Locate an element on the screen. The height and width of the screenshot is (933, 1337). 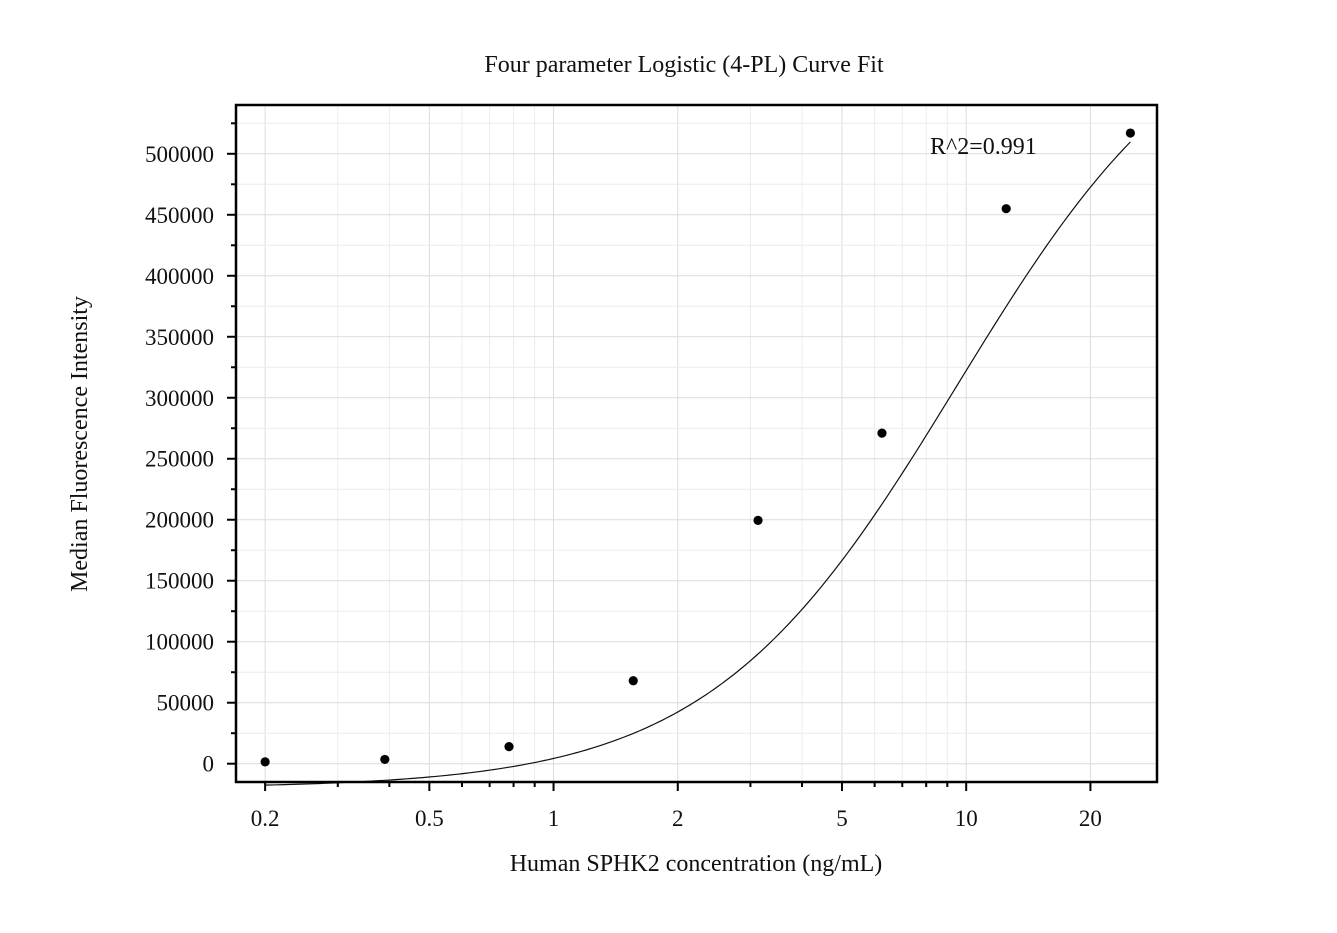
chart-title: Four parameter Logistic (4-PL) Curve Fit is located at coordinates (684, 65).